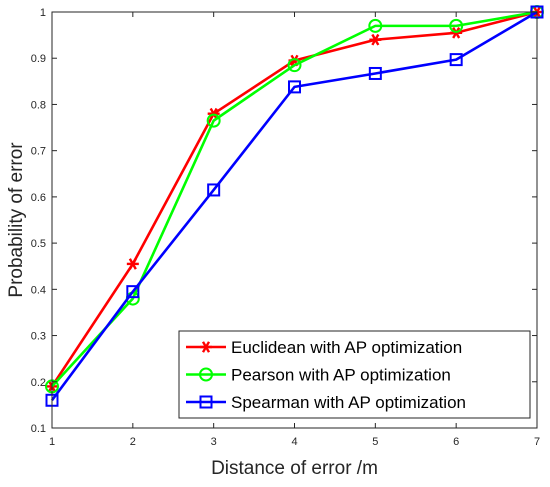 This screenshot has height=487, width=550. What do you see at coordinates (38, 337) in the screenshot?
I see `y-tick-label: 0.3` at bounding box center [38, 337].